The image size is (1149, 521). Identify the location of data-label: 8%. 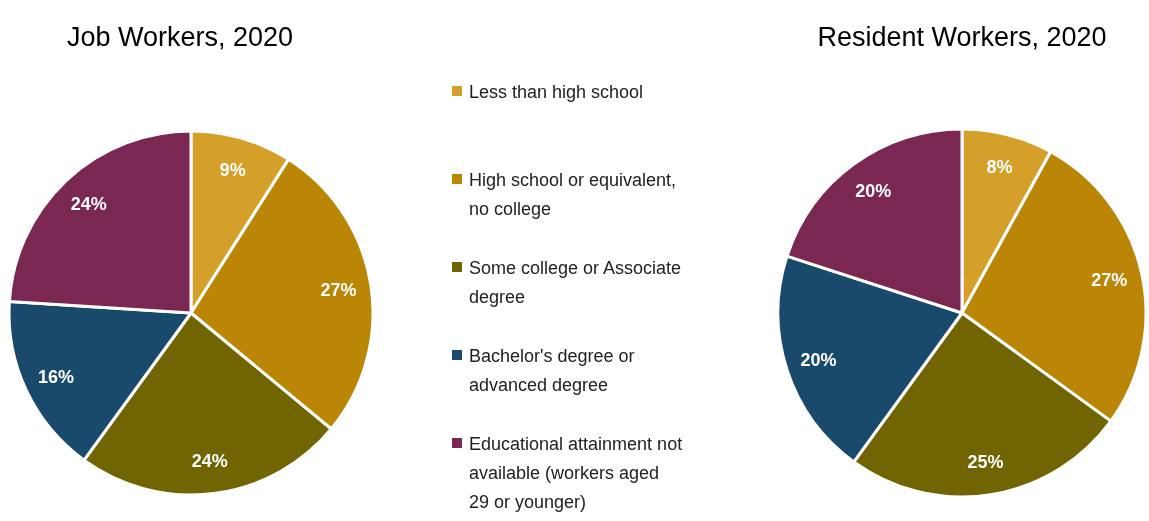
(999, 166).